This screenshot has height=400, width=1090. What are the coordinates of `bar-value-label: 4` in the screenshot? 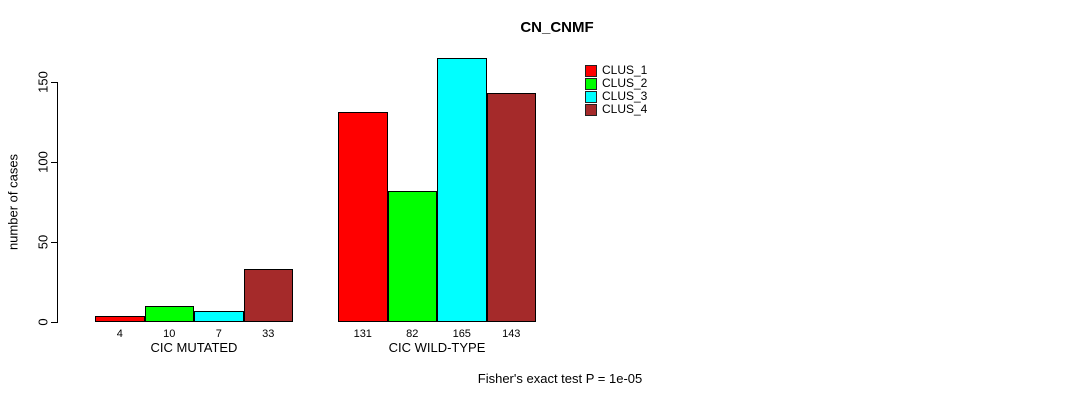 It's located at (119, 334).